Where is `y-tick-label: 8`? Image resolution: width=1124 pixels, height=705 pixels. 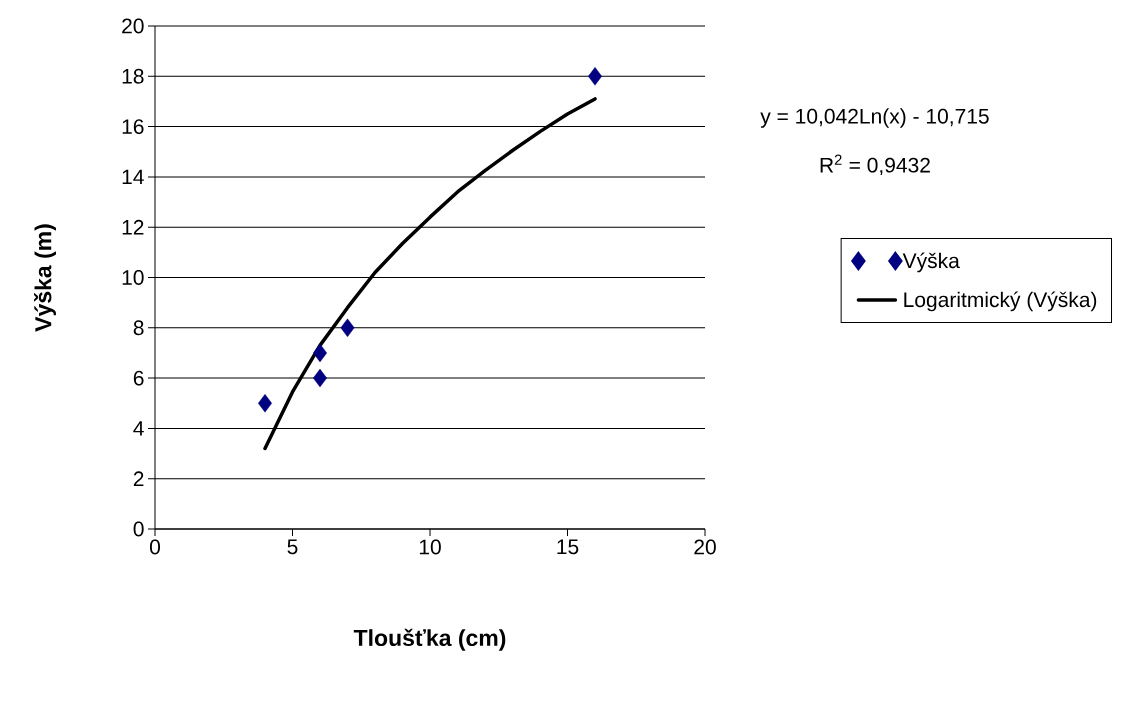
y-tick-label: 8 is located at coordinates (138, 328).